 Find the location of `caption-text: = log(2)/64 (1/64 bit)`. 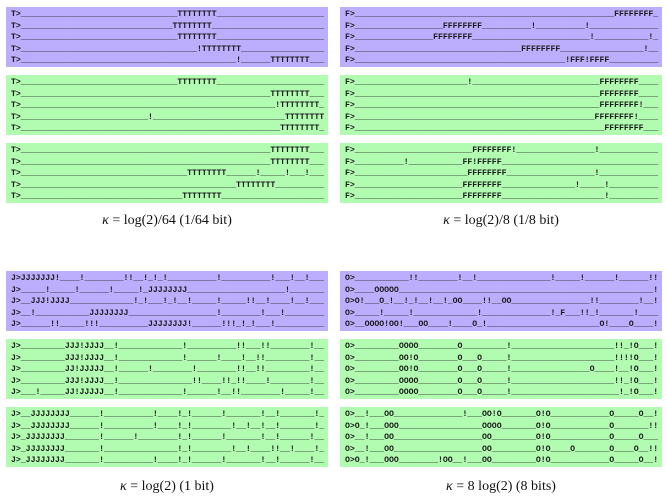

caption-text: = log(2)/64 (1/64 bit) is located at coordinates (170, 220).